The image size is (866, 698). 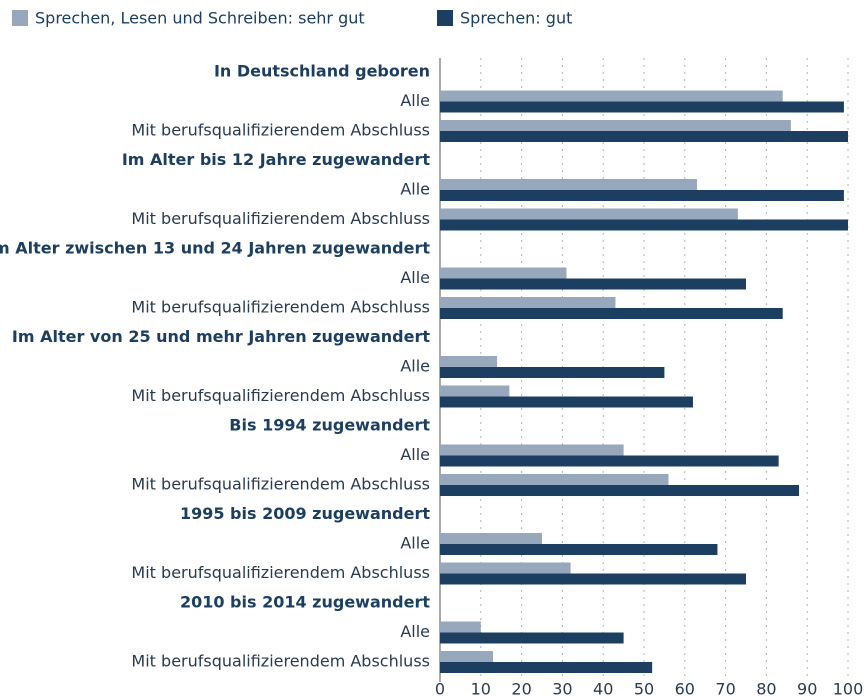 What do you see at coordinates (305, 513) in the screenshot?
I see `group-header: 1995 bis 2009 zugewandert` at bounding box center [305, 513].